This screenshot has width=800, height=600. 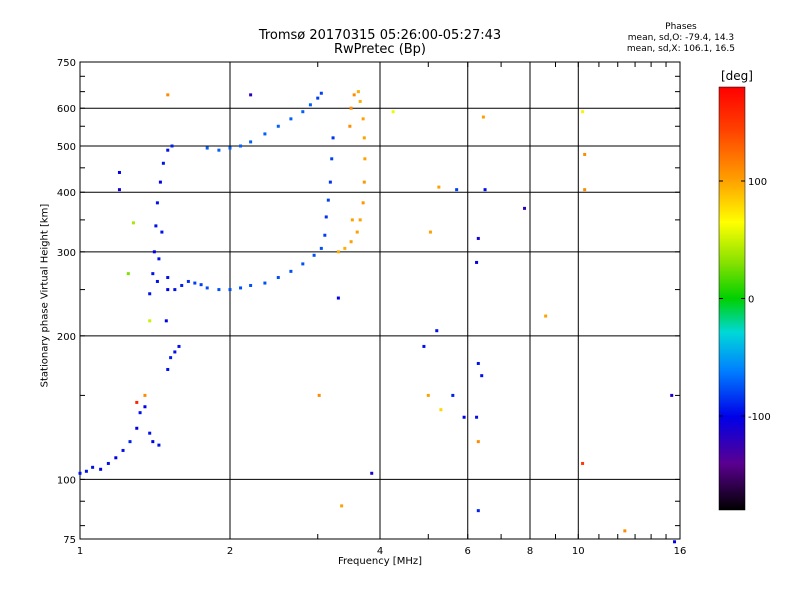 I want to click on y-tick-label: 100, so click(x=66, y=480).